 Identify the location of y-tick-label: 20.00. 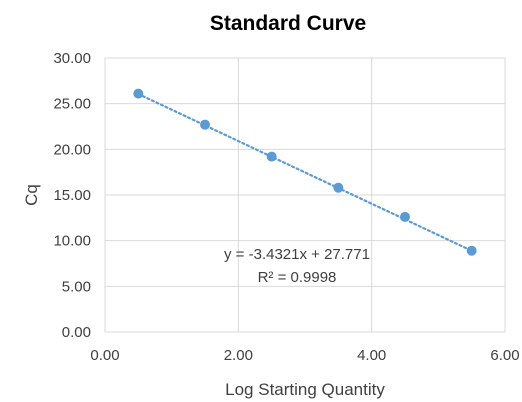
(72, 149).